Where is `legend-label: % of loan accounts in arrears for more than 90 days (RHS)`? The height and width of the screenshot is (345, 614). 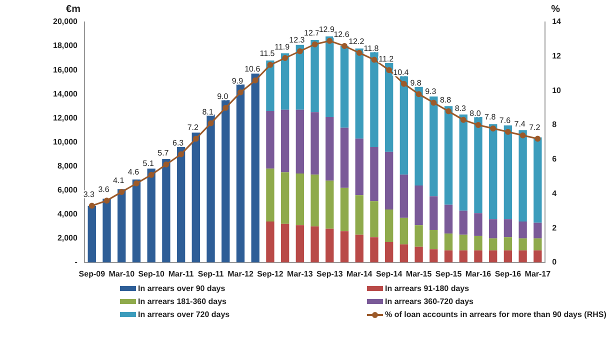 legend-label: % of loan accounts in arrears for more than 90 days (RHS) is located at coordinates (495, 314).